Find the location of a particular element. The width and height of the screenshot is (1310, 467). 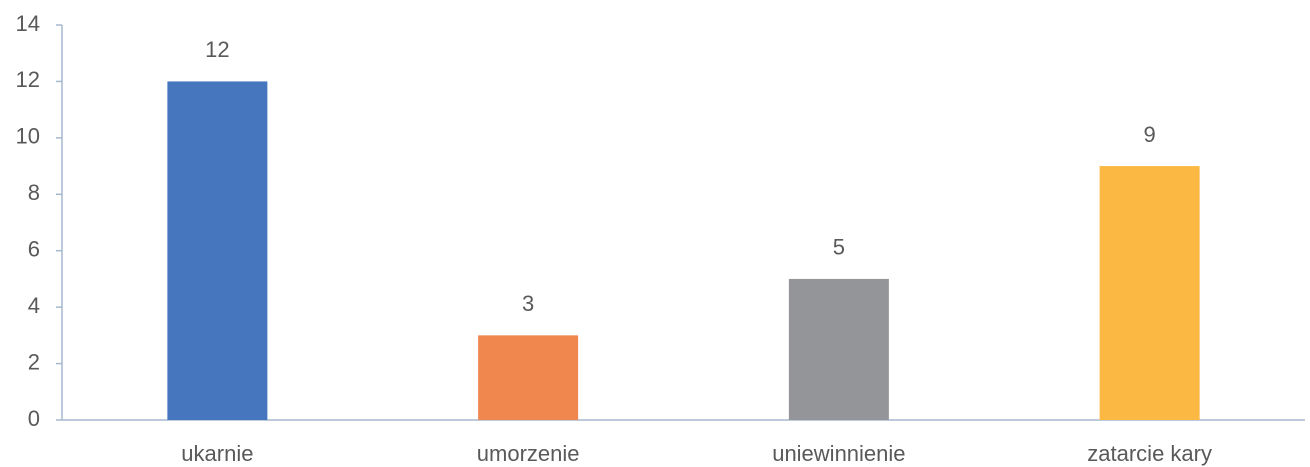

y-tick-label: 6 is located at coordinates (34, 249).